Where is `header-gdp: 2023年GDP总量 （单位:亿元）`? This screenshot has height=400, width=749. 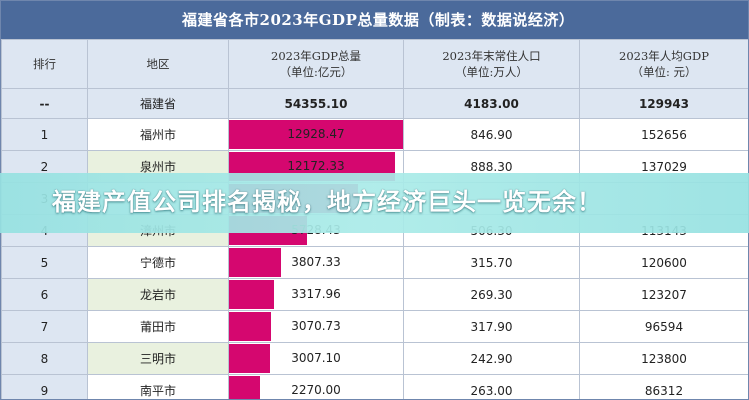
header-gdp: 2023年GDP总量 （单位:亿元） is located at coordinates (316, 64).